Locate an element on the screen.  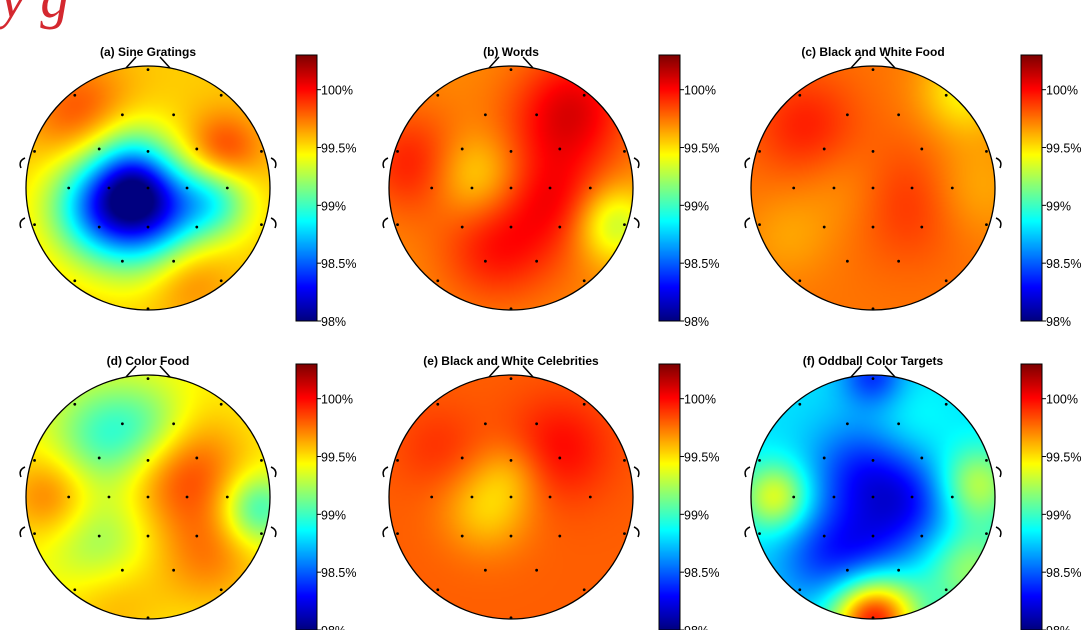
panel-title: (d) Color Food is located at coordinates (148, 361).